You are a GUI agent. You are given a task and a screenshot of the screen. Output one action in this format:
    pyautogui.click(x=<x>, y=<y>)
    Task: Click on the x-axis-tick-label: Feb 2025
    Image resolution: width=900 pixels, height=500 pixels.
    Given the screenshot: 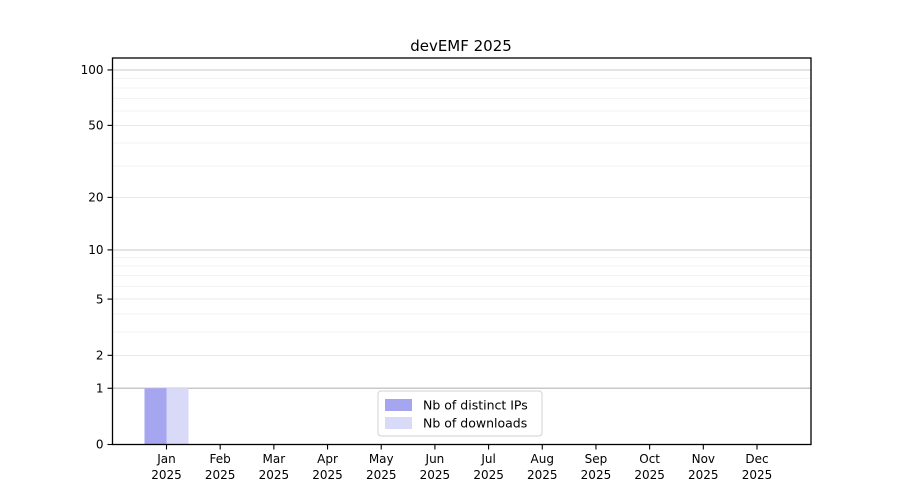 What is the action you would take?
    pyautogui.click(x=220, y=467)
    